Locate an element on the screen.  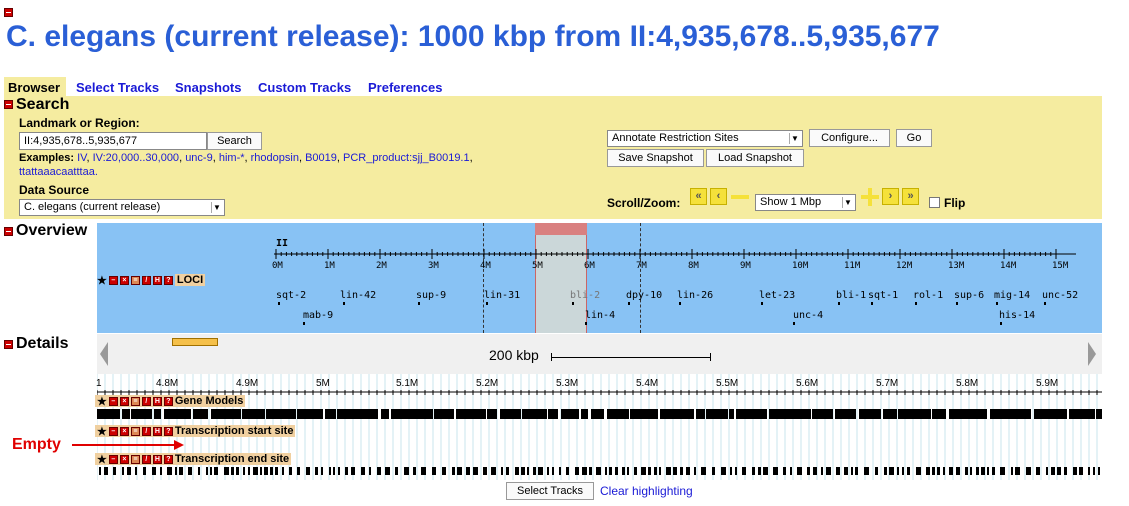
gene-label: sup-6 is located at coordinates (969, 295).